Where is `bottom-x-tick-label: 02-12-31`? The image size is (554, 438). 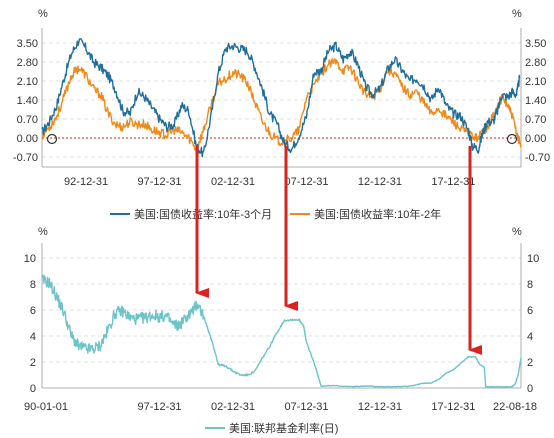
bottom-x-tick-label: 02-12-31 is located at coordinates (233, 407).